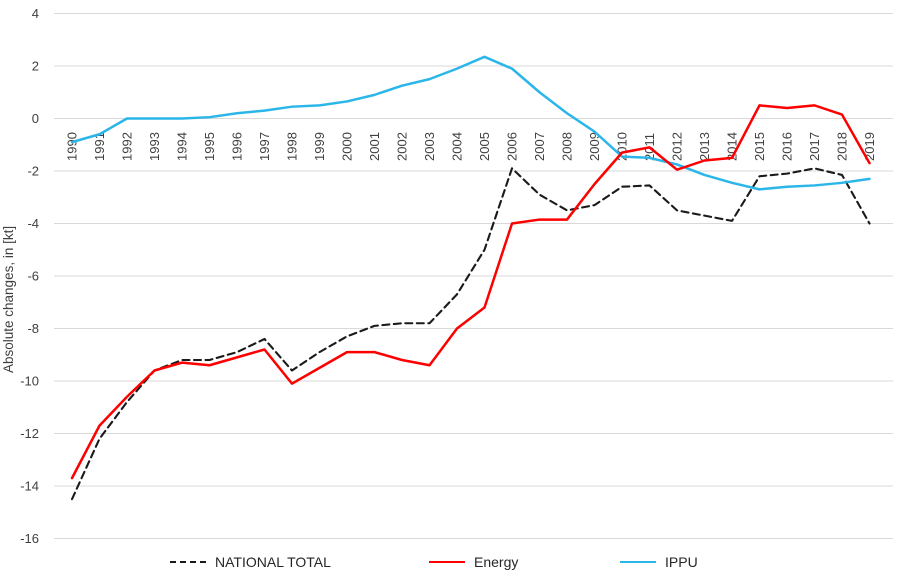 The image size is (900, 581). Describe the element at coordinates (35, 13) in the screenshot. I see `y-tick-label-4: 4` at that location.